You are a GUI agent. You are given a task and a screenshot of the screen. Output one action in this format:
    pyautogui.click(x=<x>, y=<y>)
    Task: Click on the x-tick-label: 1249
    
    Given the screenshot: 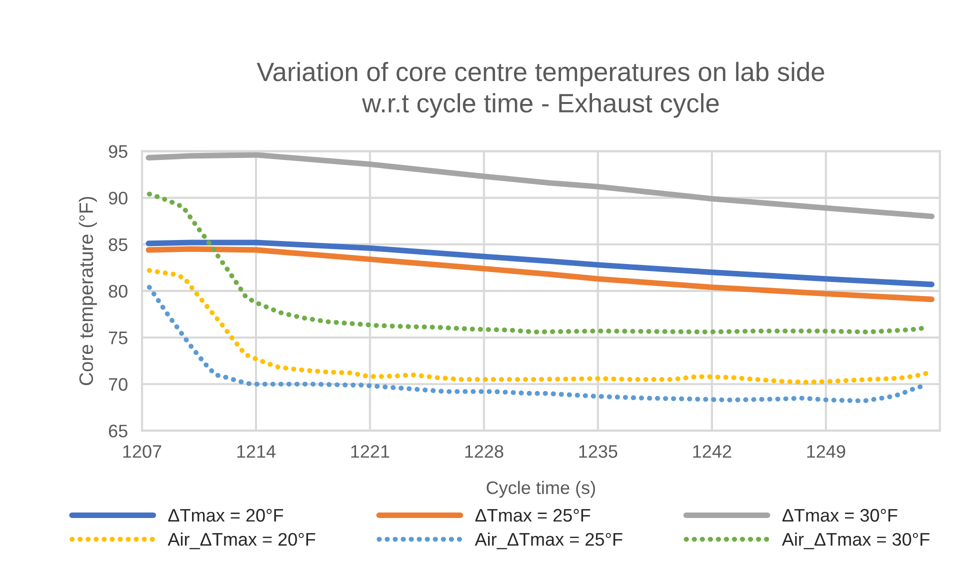 What is the action you would take?
    pyautogui.click(x=826, y=451)
    